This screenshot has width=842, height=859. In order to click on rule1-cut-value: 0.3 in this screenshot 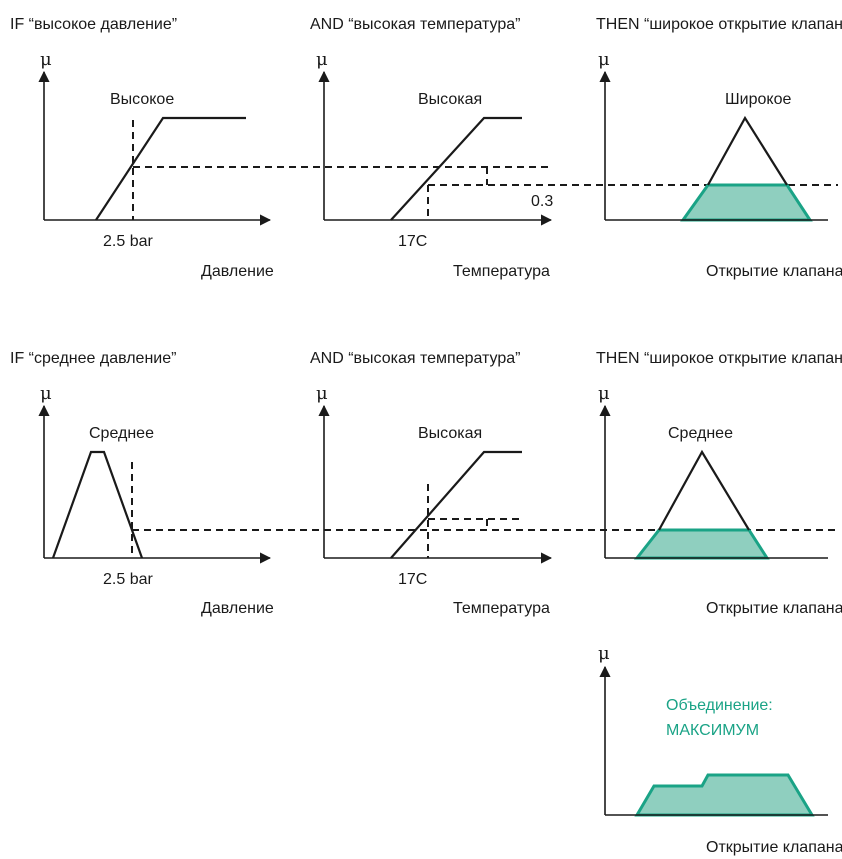, I will do `click(542, 201)`.